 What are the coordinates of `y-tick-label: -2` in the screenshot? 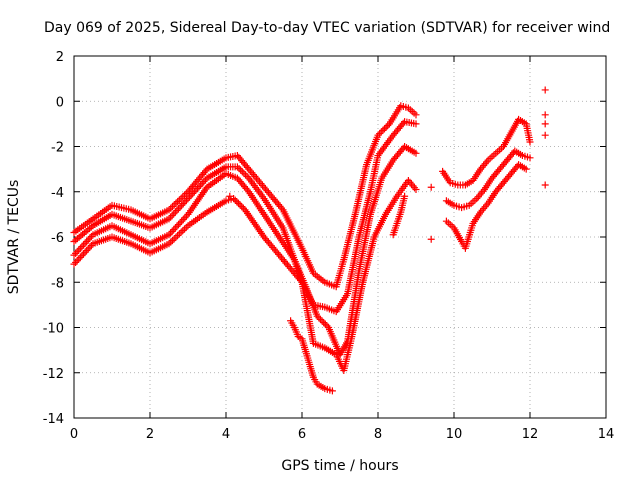 It's located at (57, 148).